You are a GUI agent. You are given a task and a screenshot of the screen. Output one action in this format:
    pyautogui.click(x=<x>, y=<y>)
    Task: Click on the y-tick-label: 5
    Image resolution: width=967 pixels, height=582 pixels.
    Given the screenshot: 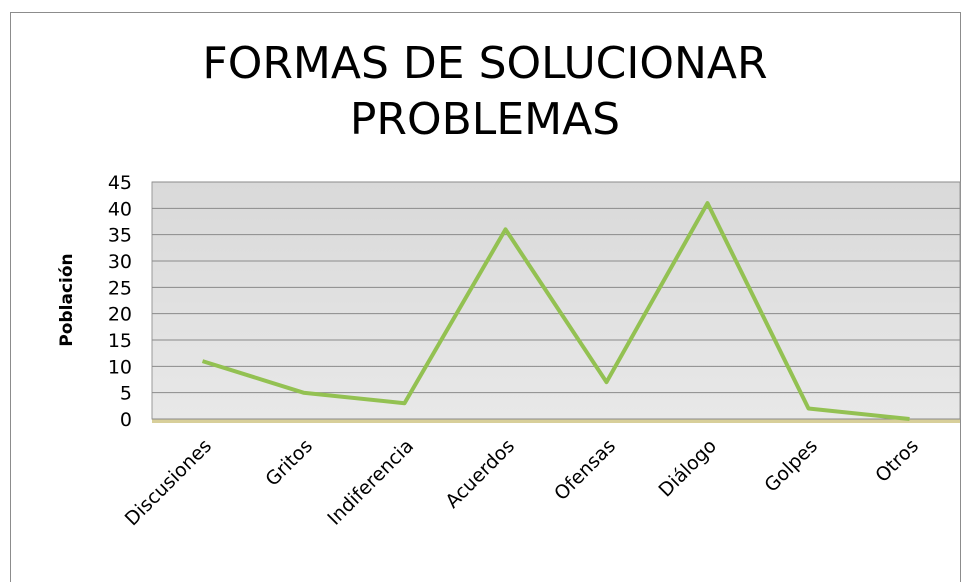 What is the action you would take?
    pyautogui.click(x=126, y=394)
    